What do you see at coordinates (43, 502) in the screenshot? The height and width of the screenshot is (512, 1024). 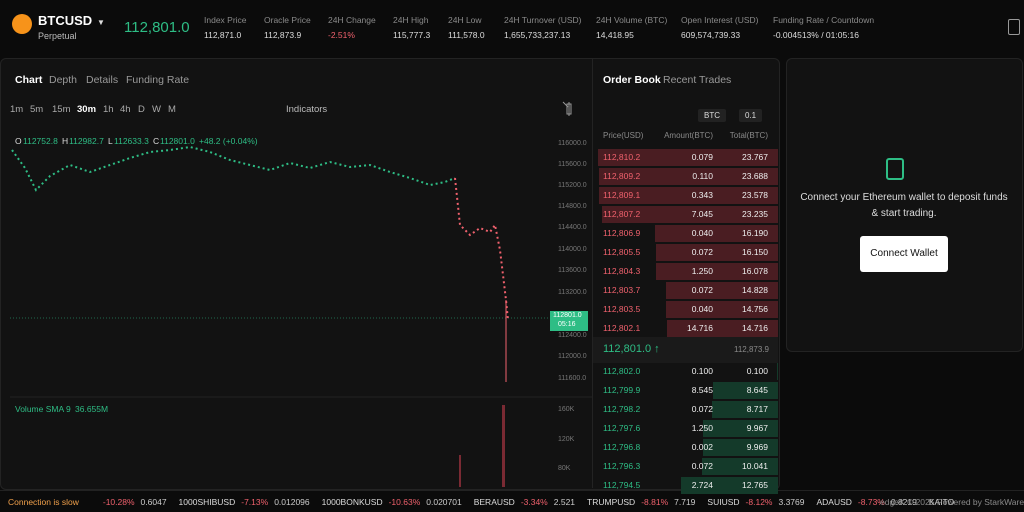 I see `connection-status: Connection is slow` at bounding box center [43, 502].